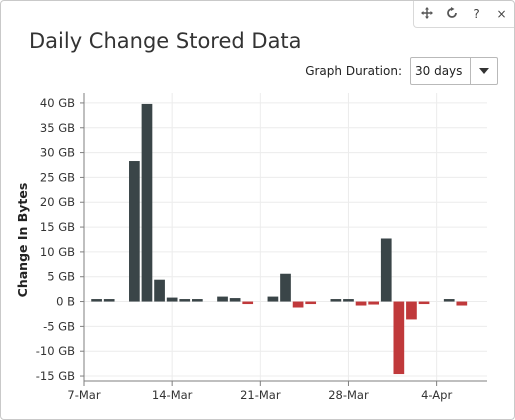 The image size is (515, 420). I want to click on graph-duration: Graph Duration: 30 days, so click(401, 71).